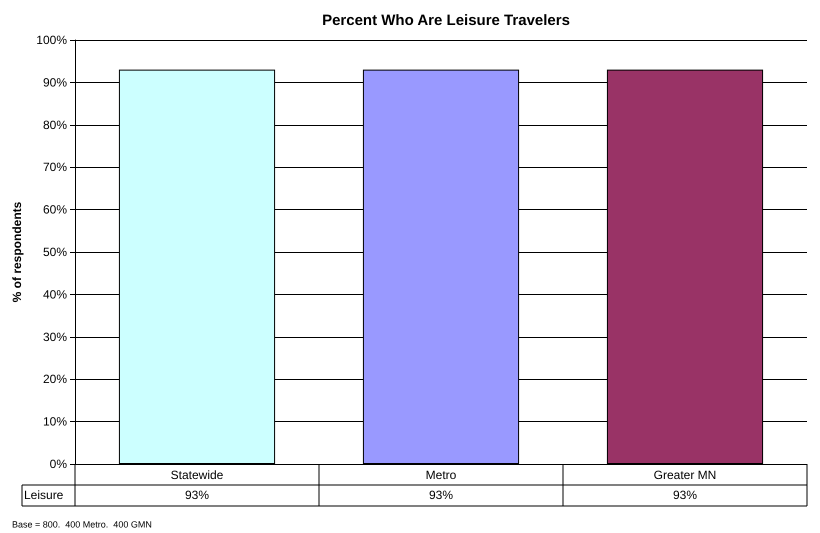 This screenshot has height=533, width=820. Describe the element at coordinates (44, 495) in the screenshot. I see `legend-label: Leisure` at that location.